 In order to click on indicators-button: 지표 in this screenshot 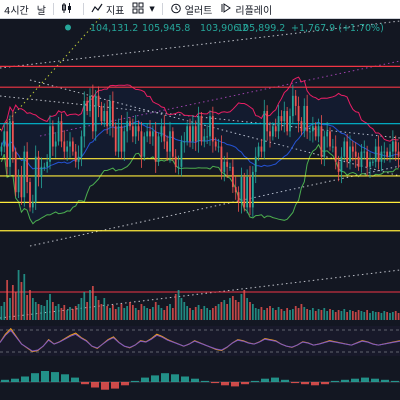, I will do `click(107, 9)`.